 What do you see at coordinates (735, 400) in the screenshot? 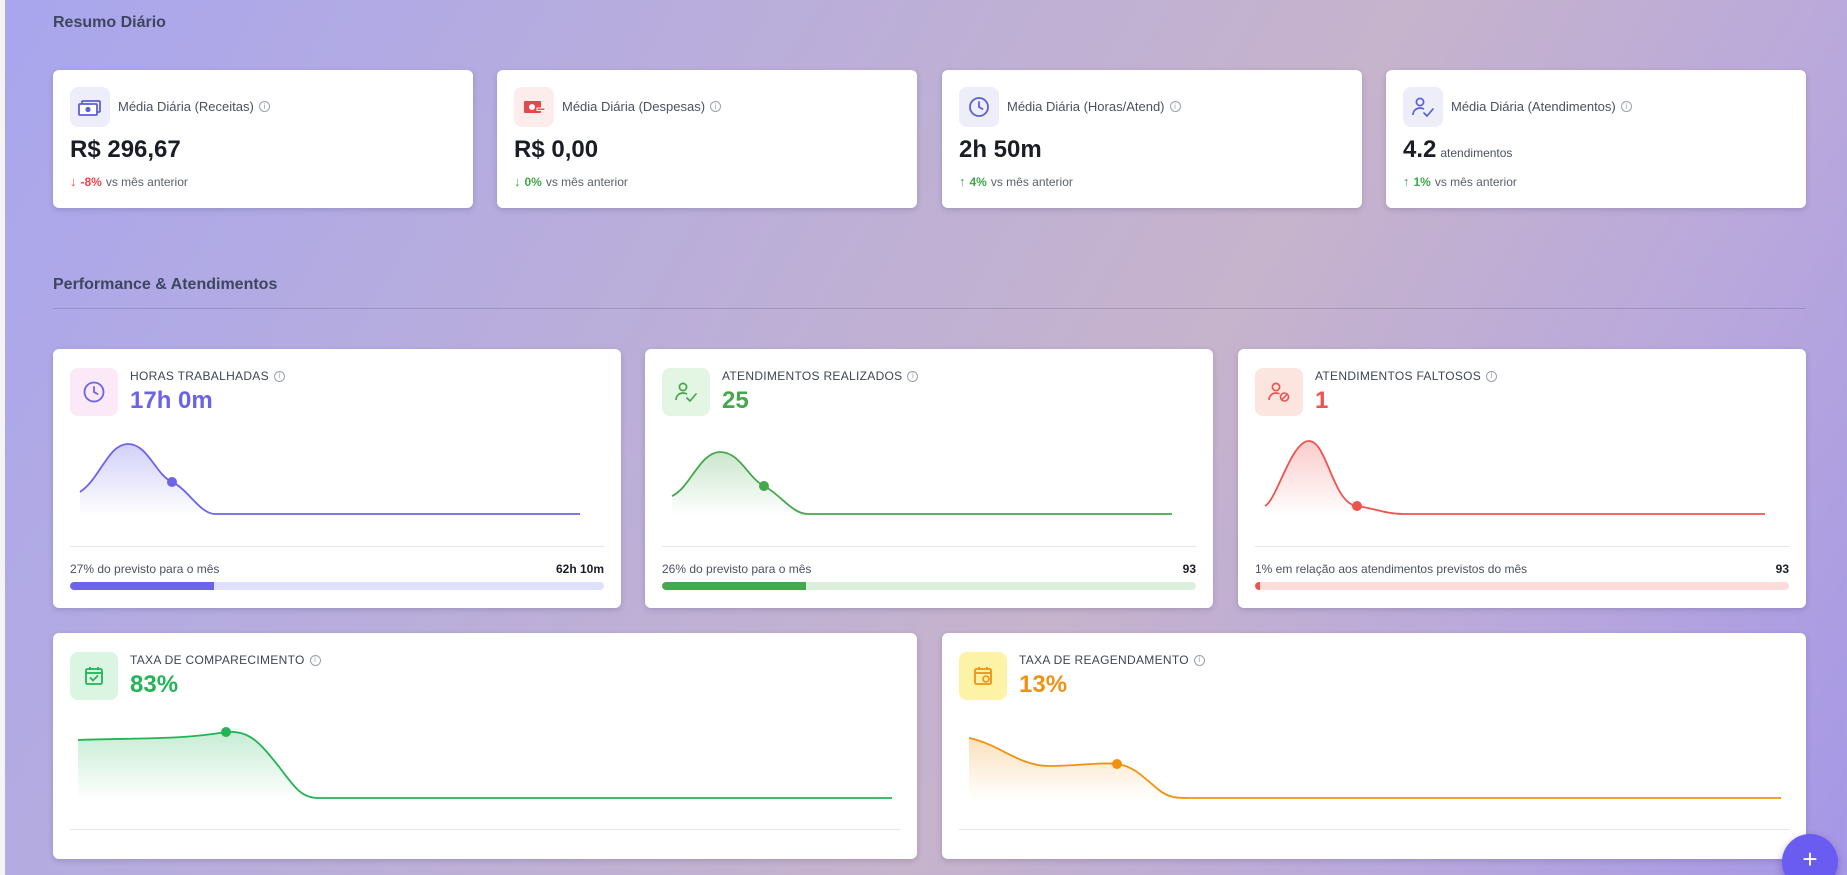
I see `perf-value: 25` at bounding box center [735, 400].